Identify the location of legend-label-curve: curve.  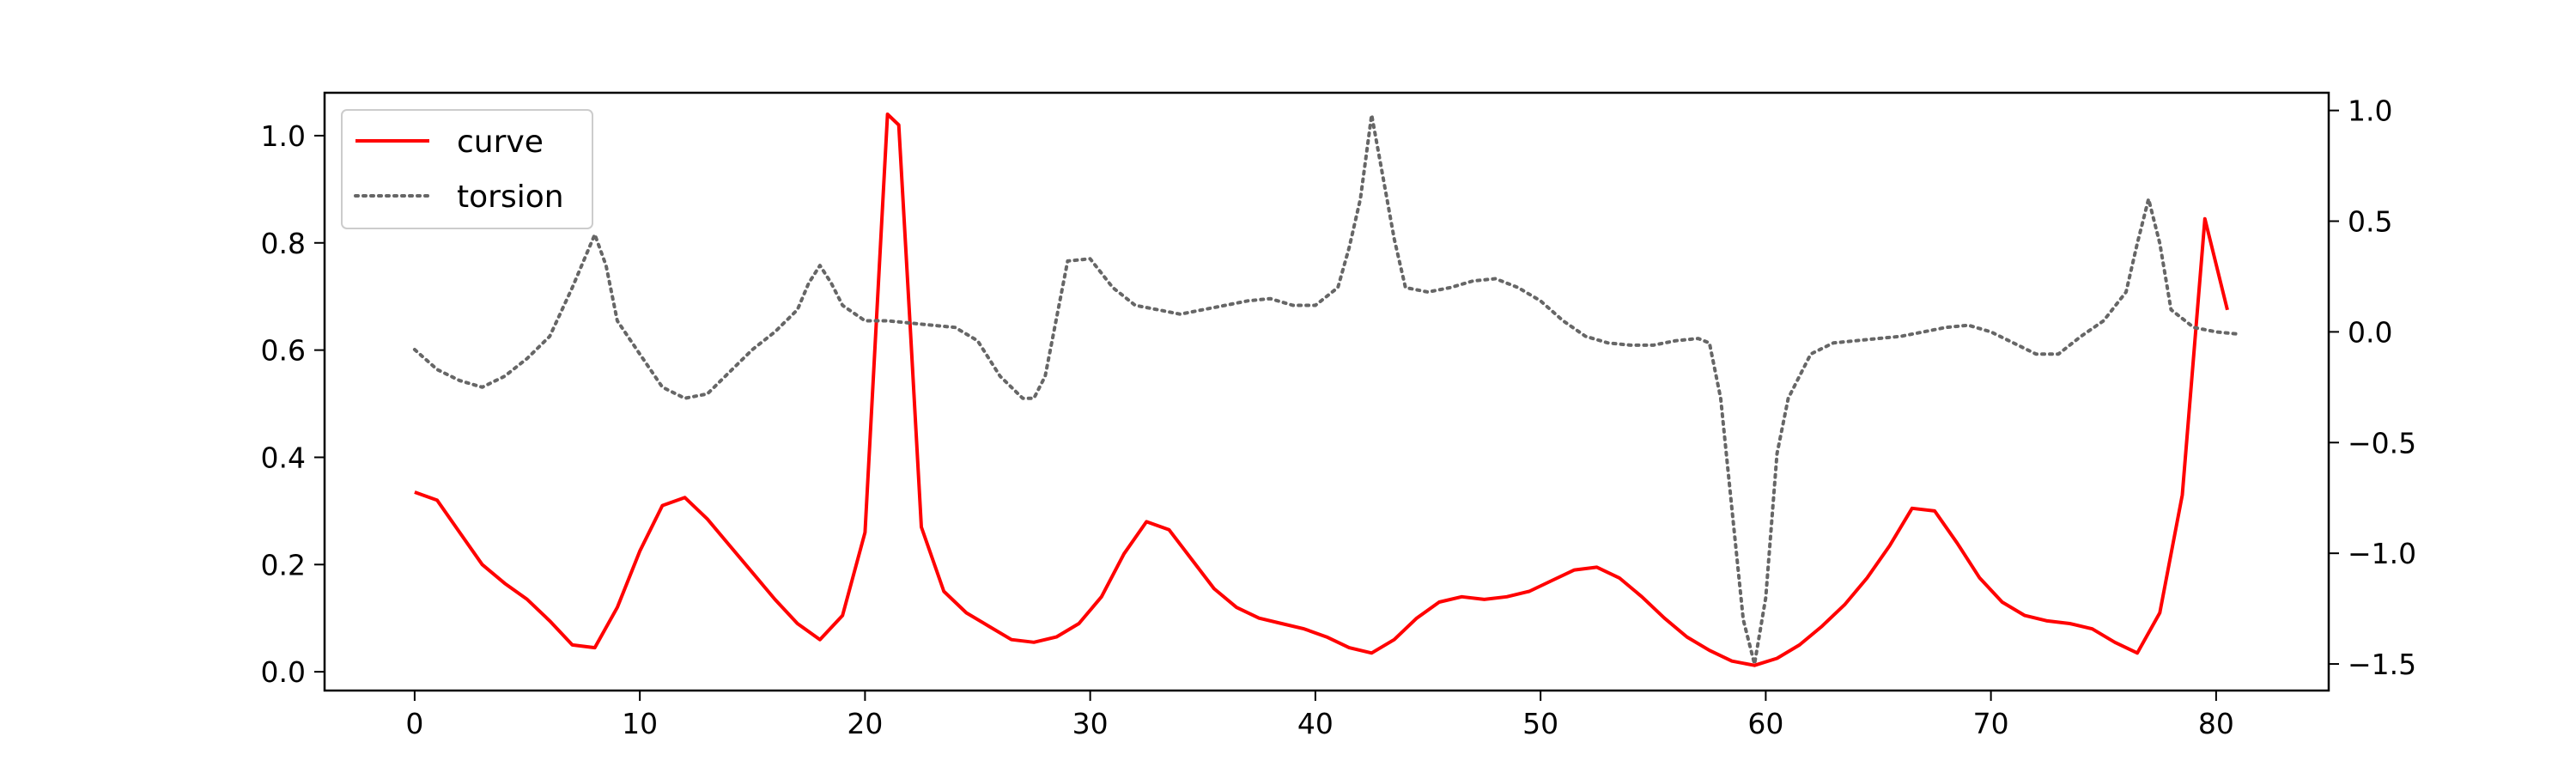
(501, 142).